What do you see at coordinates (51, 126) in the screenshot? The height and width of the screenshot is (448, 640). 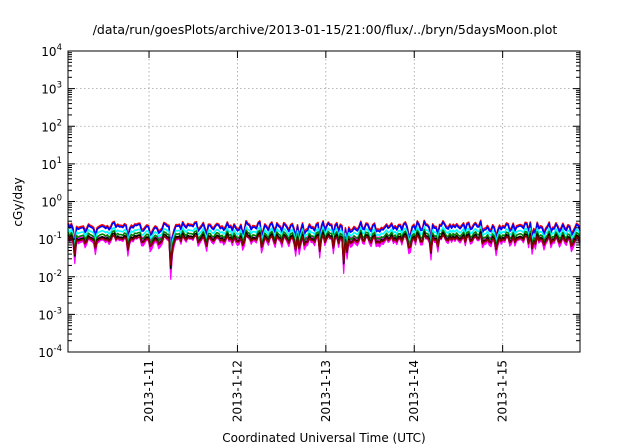 I see `y-tick-label: 10²` at bounding box center [51, 126].